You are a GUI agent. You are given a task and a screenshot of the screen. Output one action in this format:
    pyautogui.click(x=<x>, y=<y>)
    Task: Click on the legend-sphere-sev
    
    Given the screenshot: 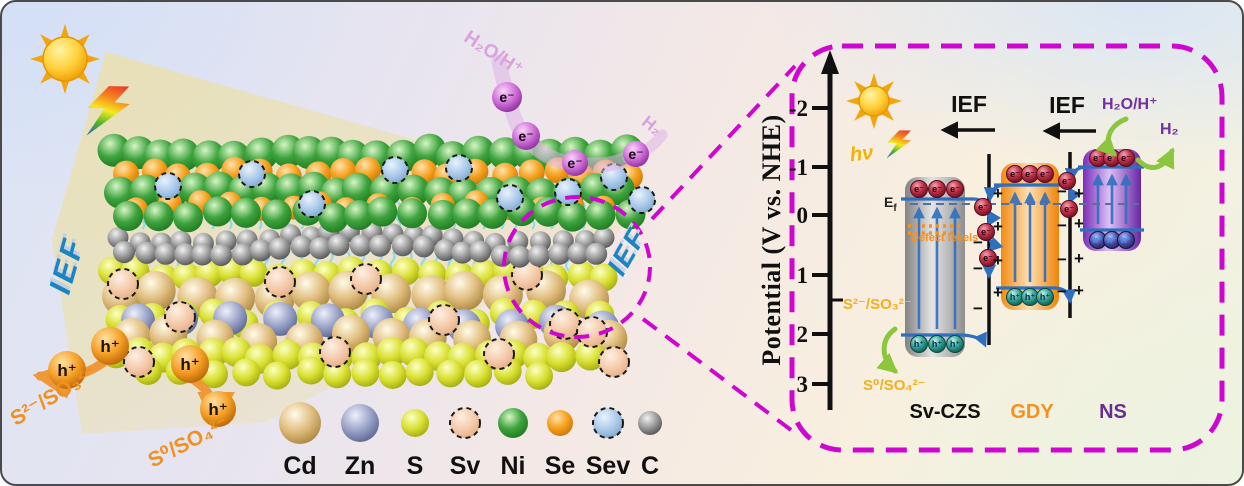 What is the action you would take?
    pyautogui.click(x=608, y=423)
    